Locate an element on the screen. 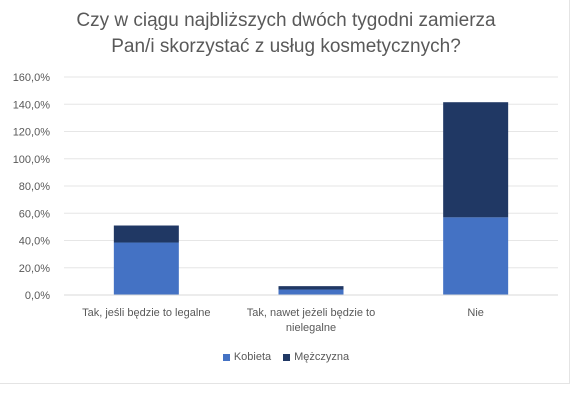  y-tick-label: 100,0% is located at coordinates (32, 160).